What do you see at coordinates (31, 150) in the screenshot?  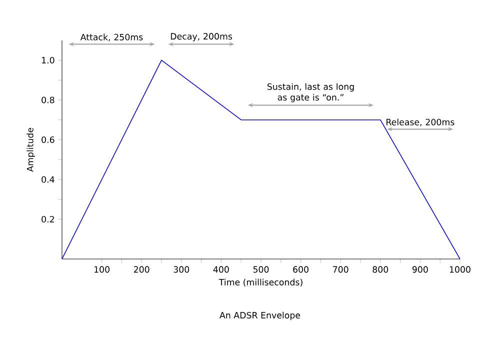 I see `y-axis-title: Amplitude` at bounding box center [31, 150].